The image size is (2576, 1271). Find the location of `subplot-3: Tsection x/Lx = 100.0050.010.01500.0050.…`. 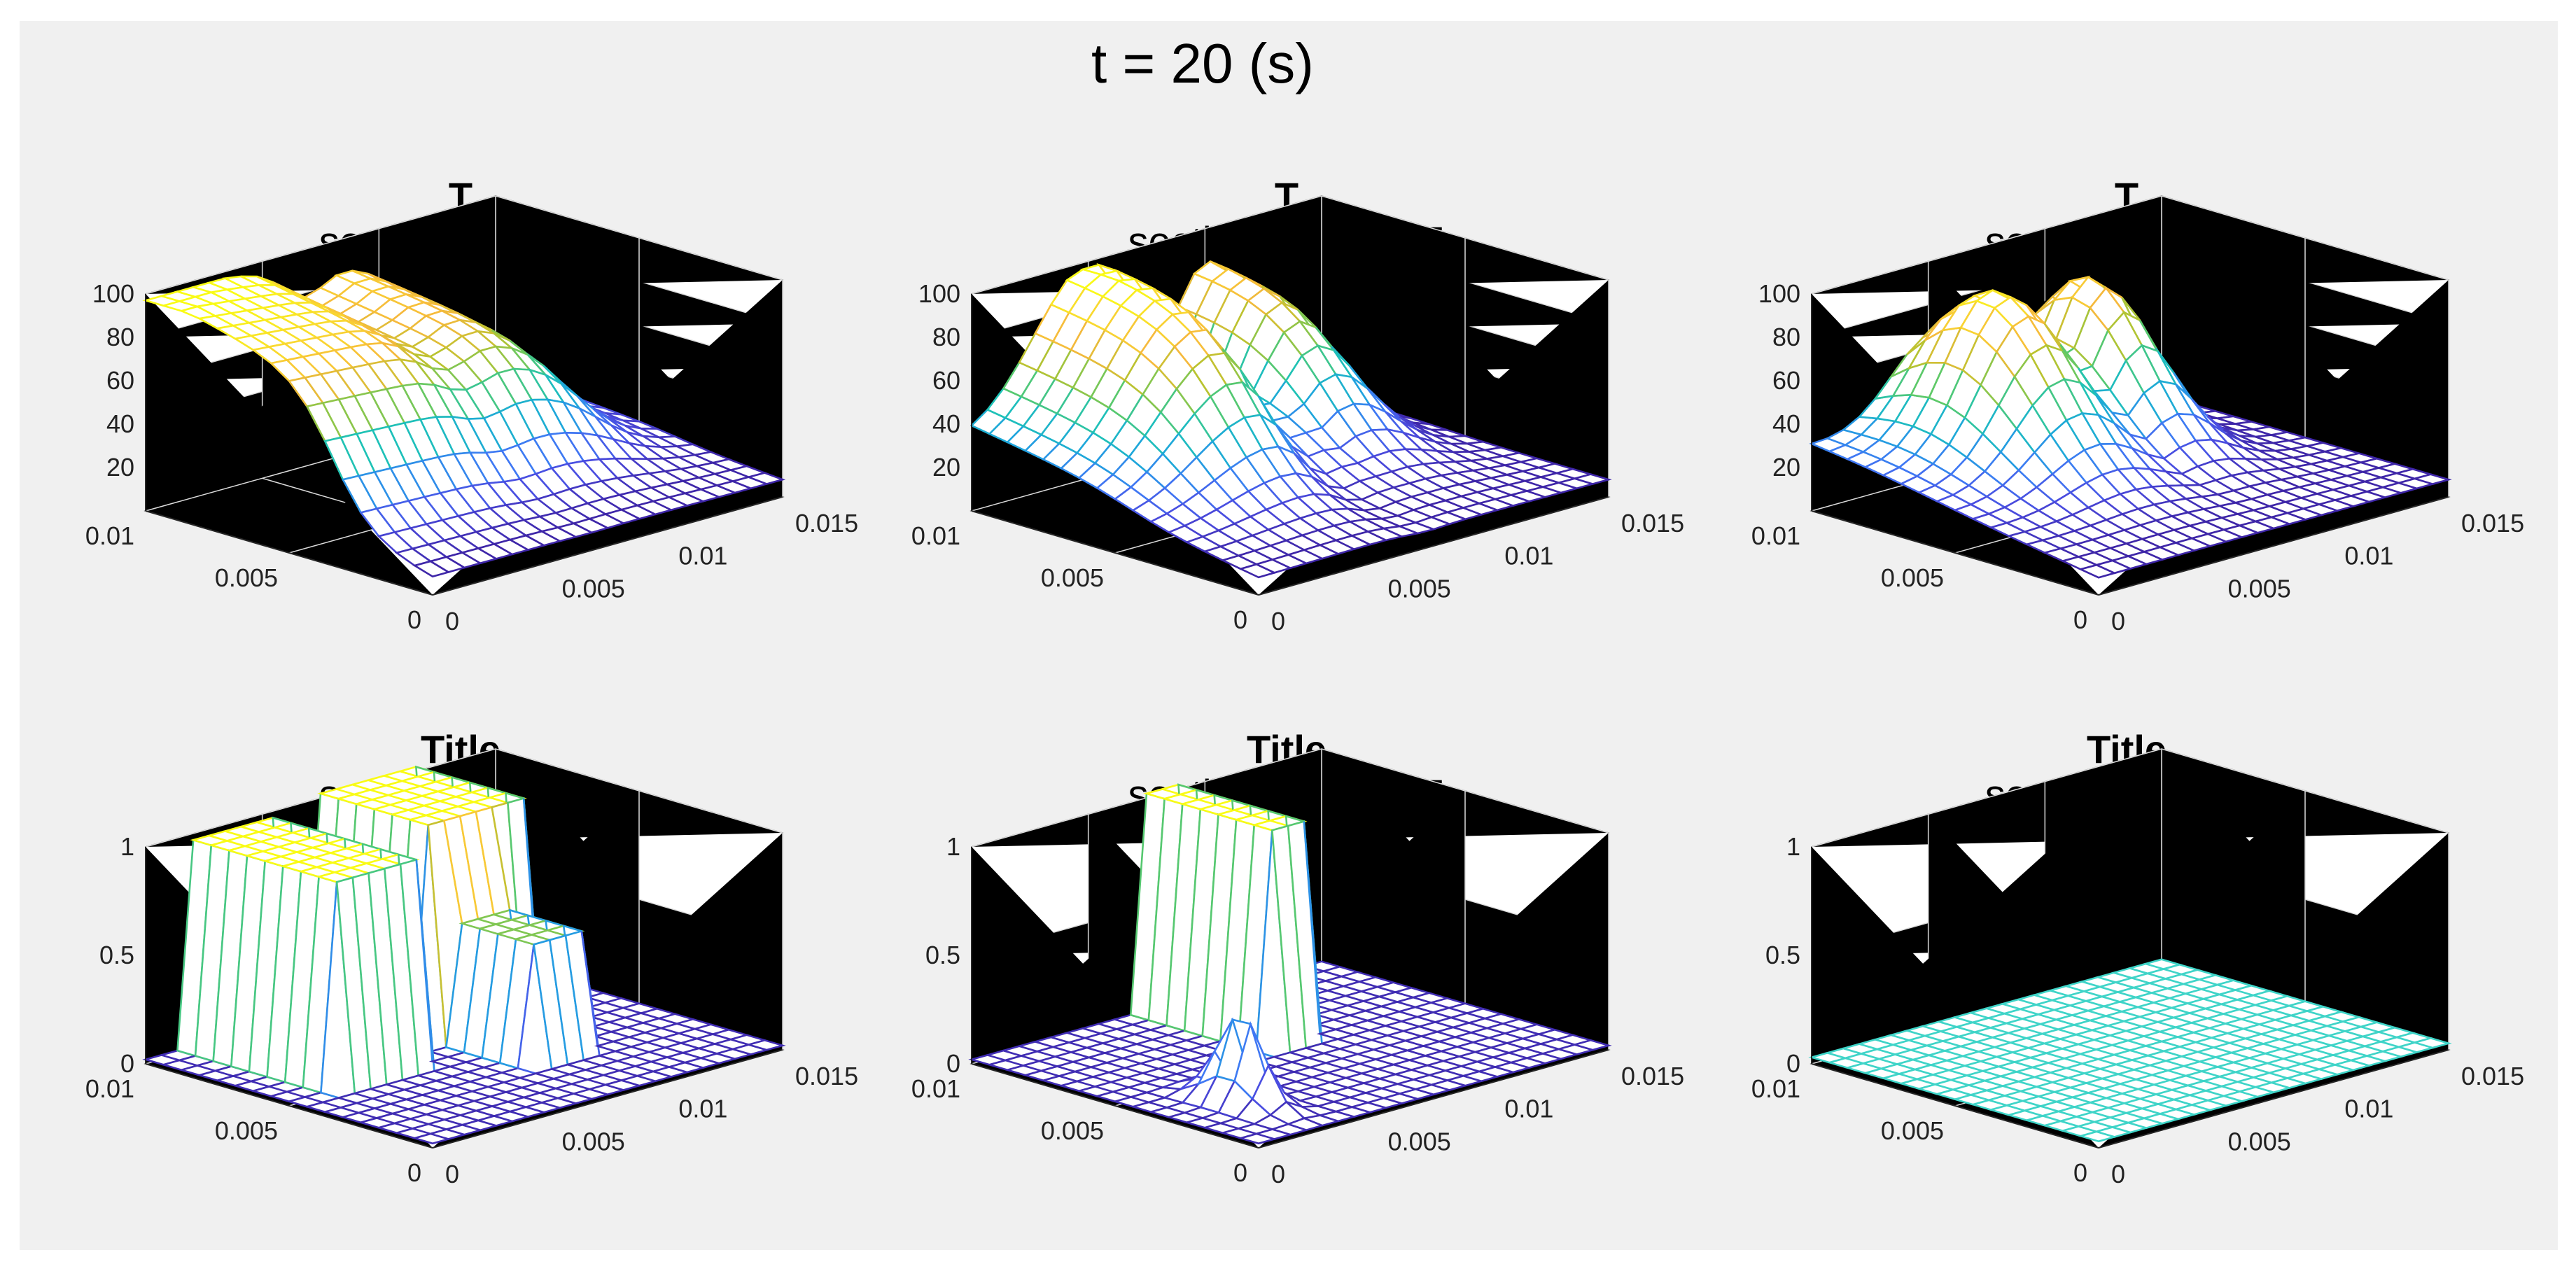

subplot-3: Tsection x/Lx = 100.0050.010.01500.0050.… is located at coordinates (2137, 405).